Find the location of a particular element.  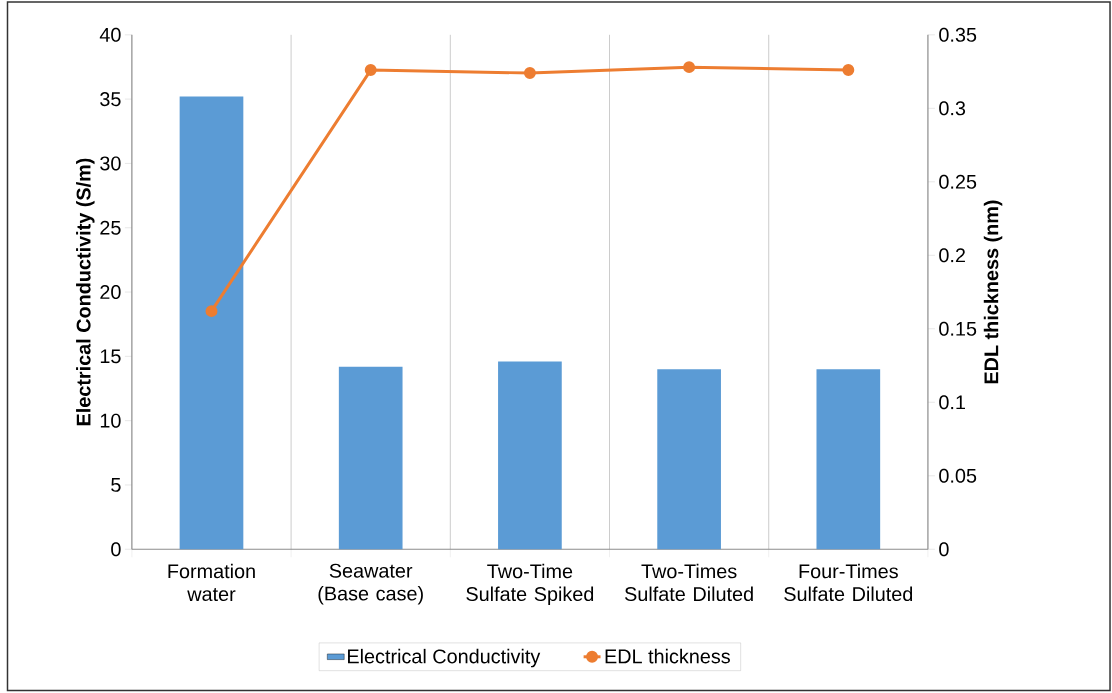

x-tick-label: Formation water is located at coordinates (211, 582).